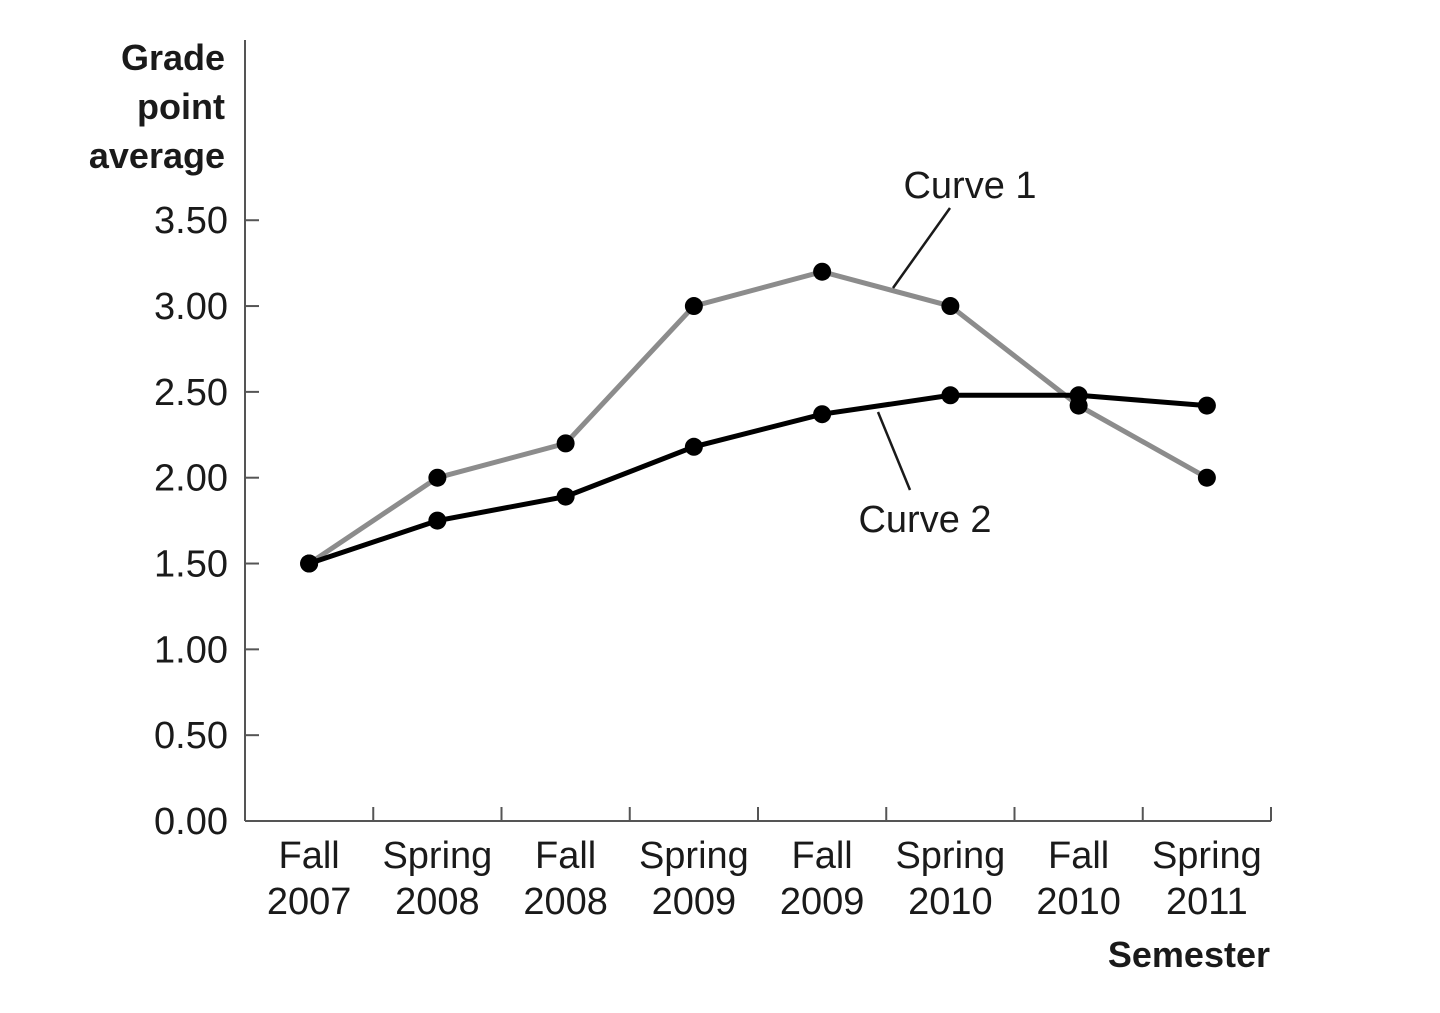 The width and height of the screenshot is (1440, 1013). What do you see at coordinates (191, 221) in the screenshot?
I see `y-tick-label: 3.50` at bounding box center [191, 221].